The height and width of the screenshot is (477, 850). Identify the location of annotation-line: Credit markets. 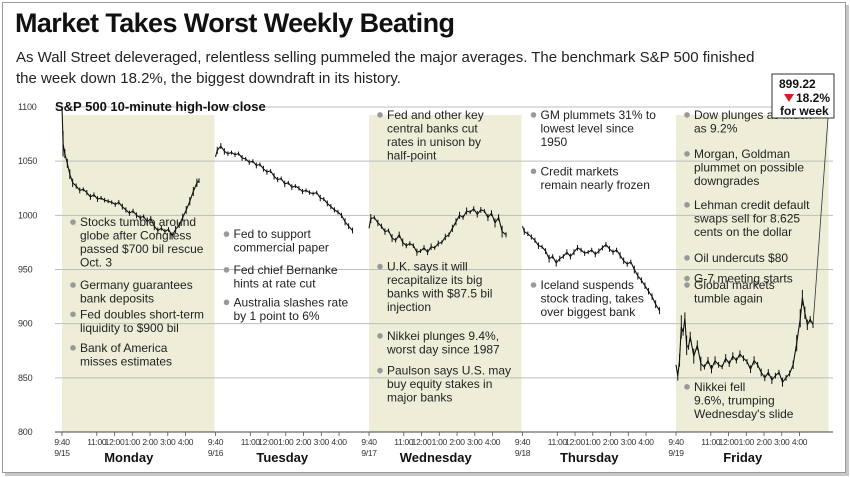
(580, 171).